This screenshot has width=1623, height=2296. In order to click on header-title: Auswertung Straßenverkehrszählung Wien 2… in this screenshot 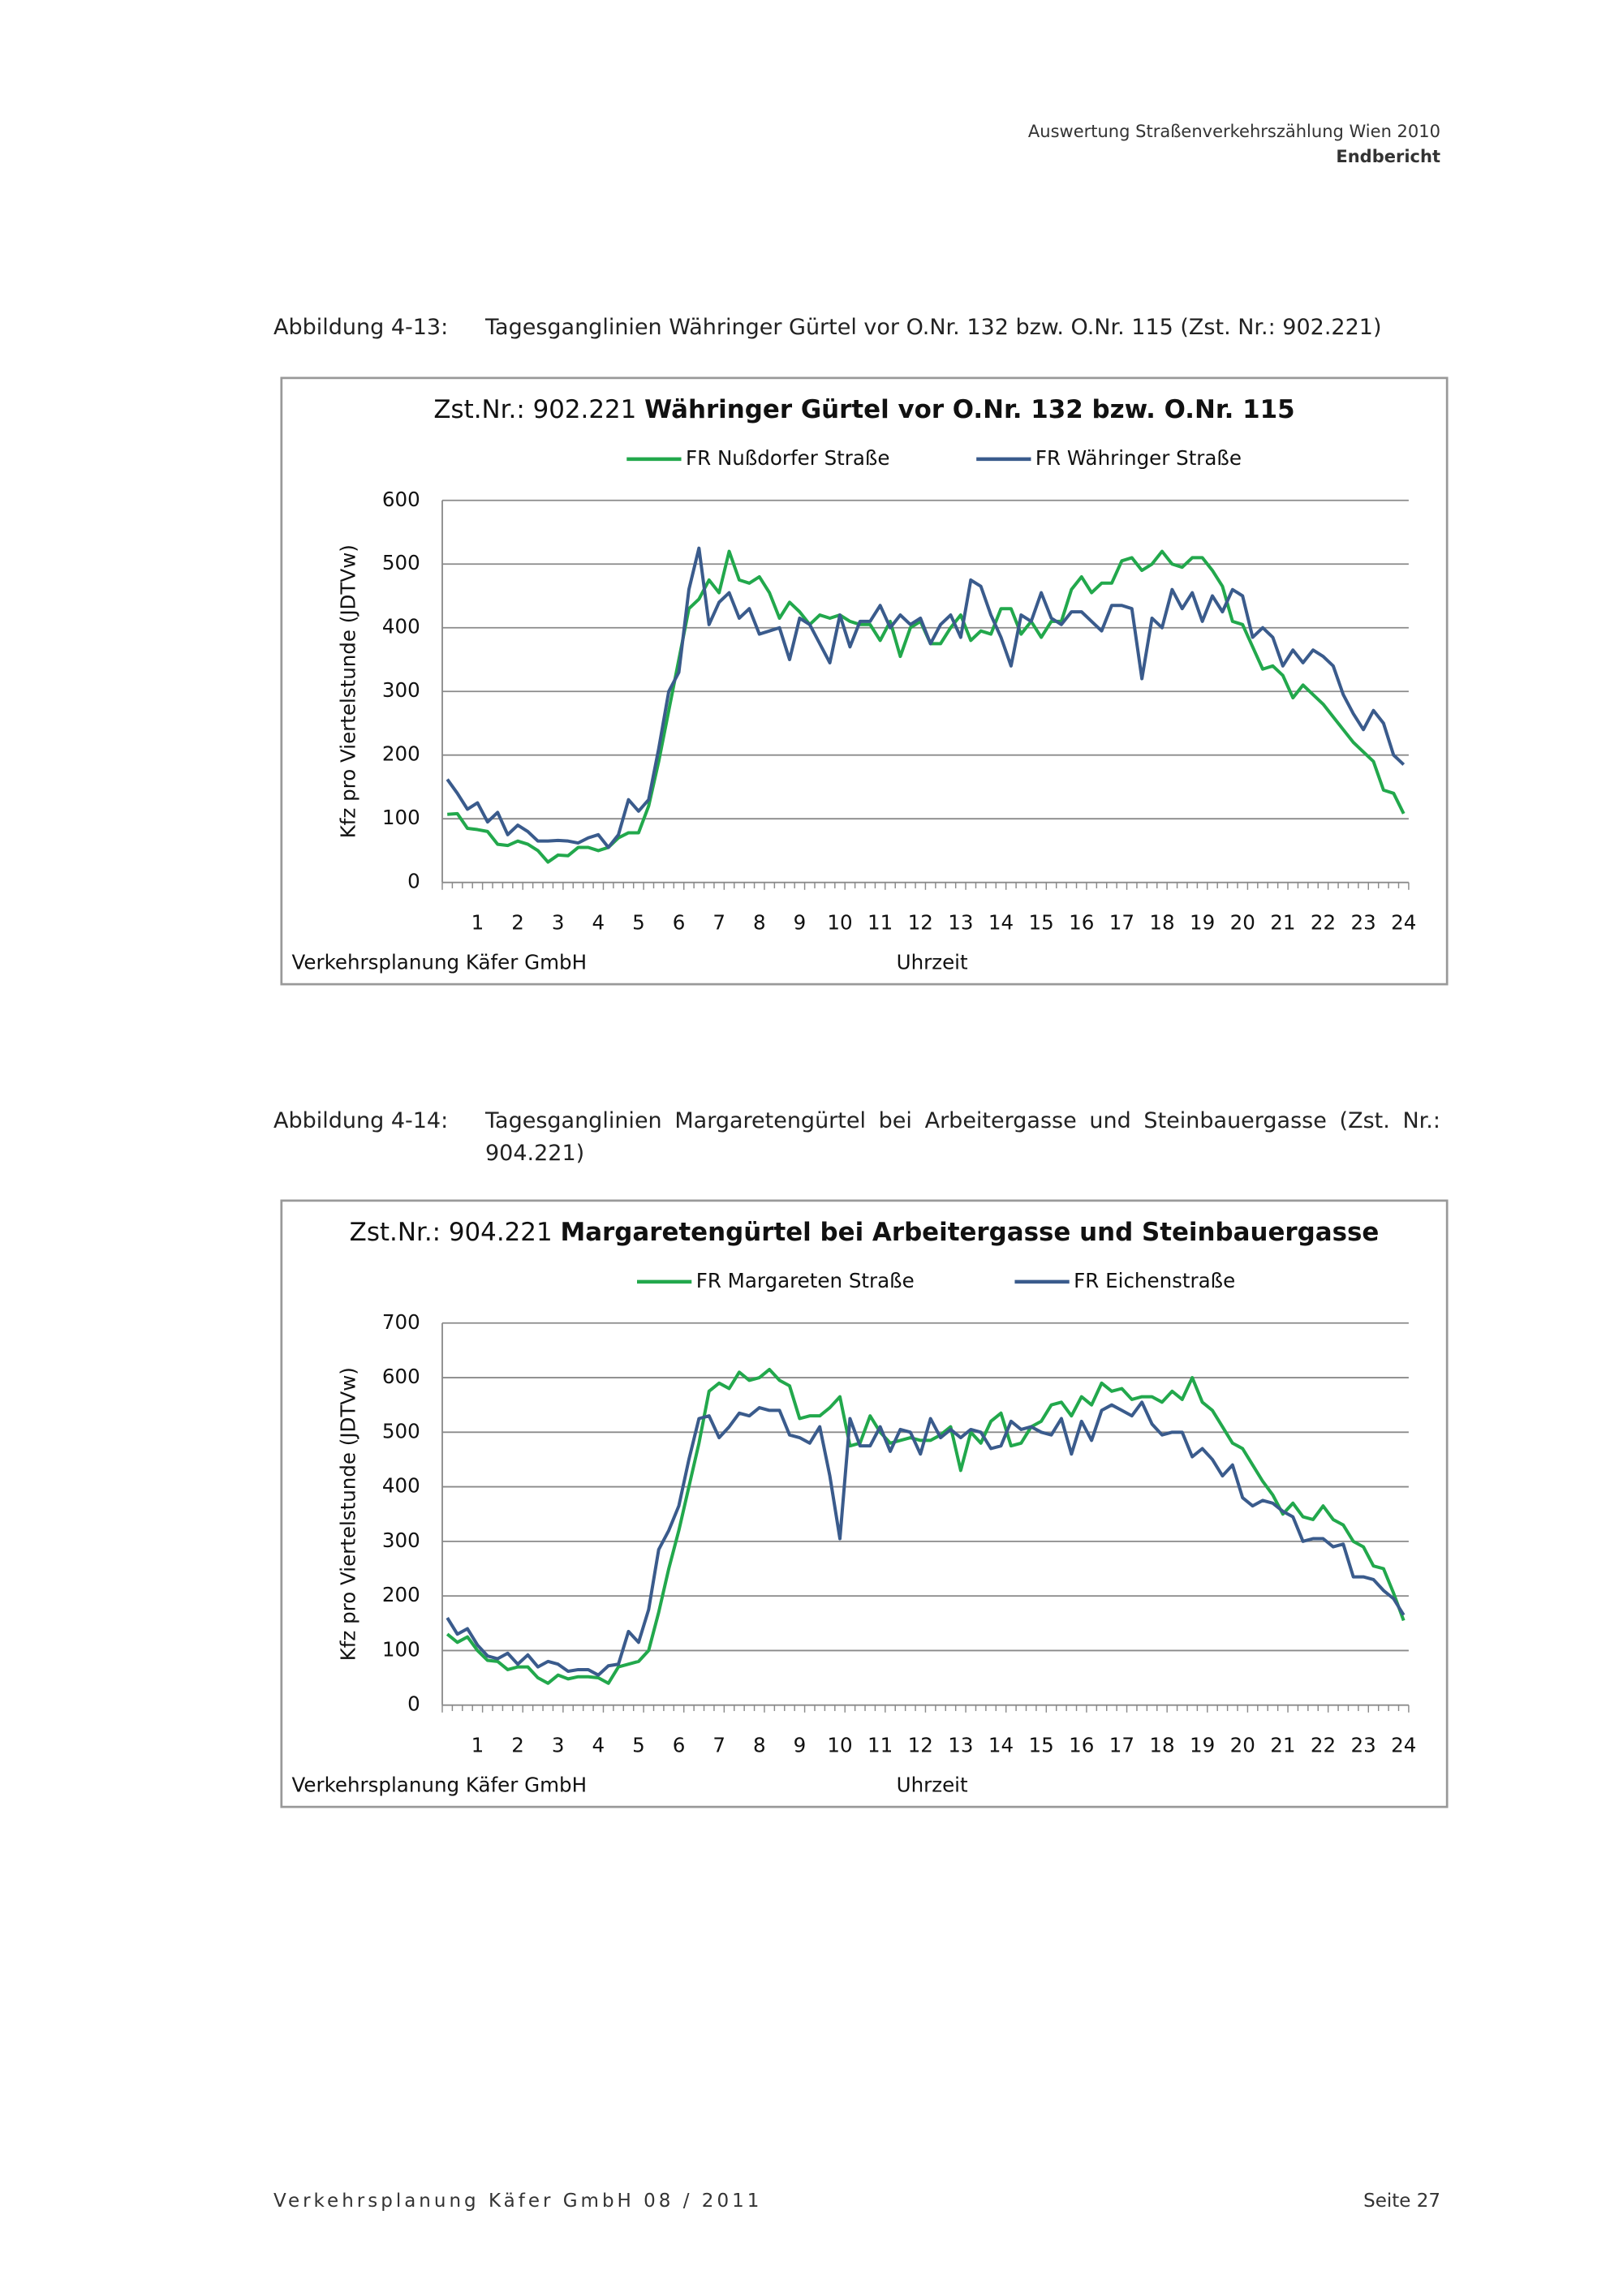, I will do `click(1233, 131)`.